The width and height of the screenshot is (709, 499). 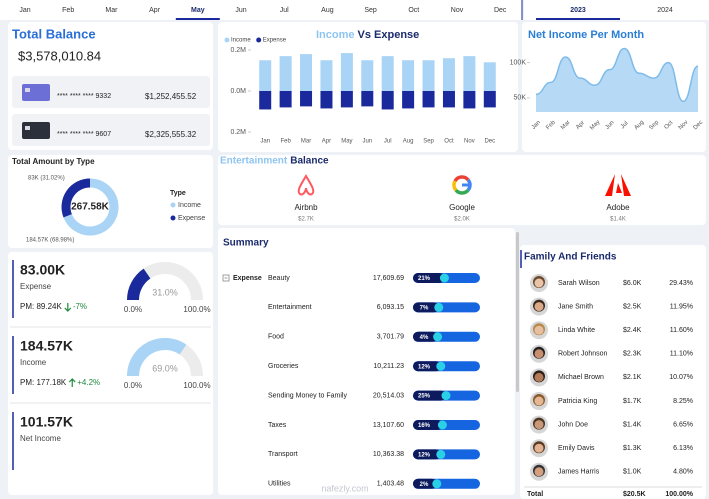 I want to click on person-amount: $6.0K, so click(x=632, y=283).